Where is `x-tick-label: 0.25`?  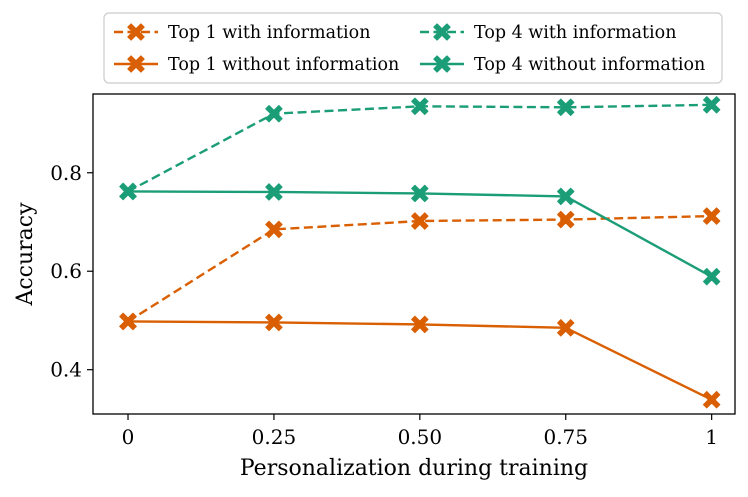
x-tick-label: 0.25 is located at coordinates (274, 437).